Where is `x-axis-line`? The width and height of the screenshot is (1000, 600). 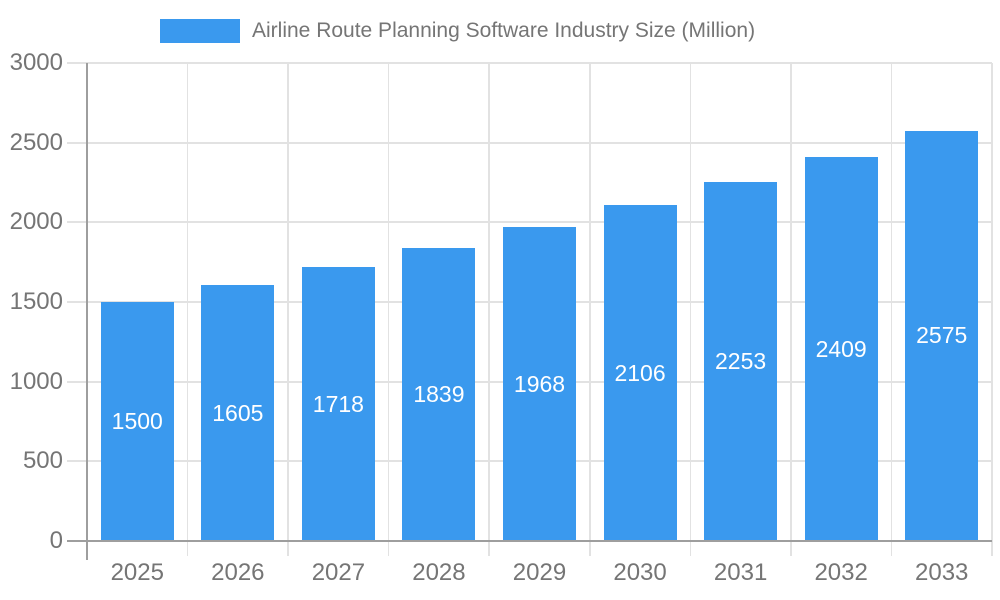
x-axis-line is located at coordinates (529, 541).